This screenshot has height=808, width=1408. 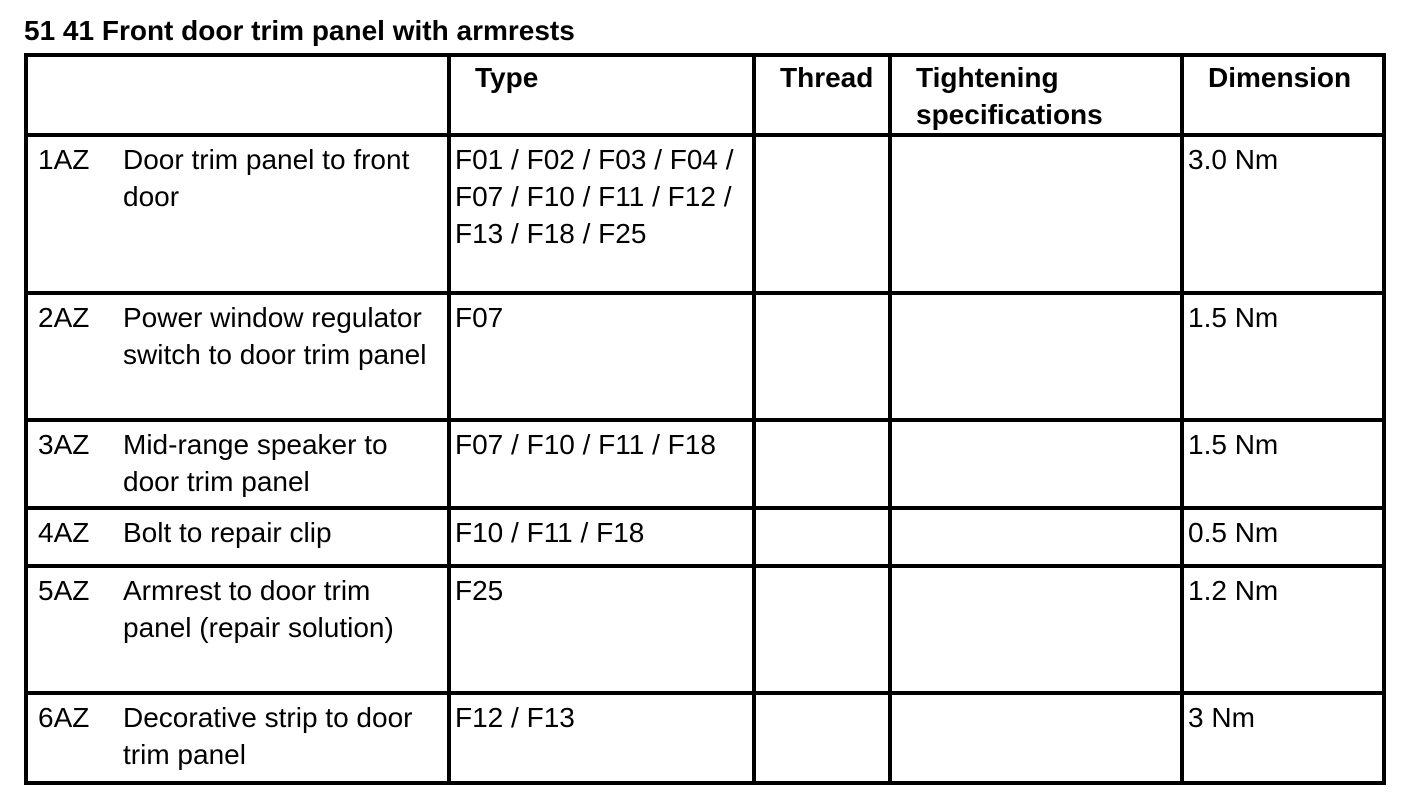 I want to click on item-description: Bolt to repair clip, so click(x=227, y=532).